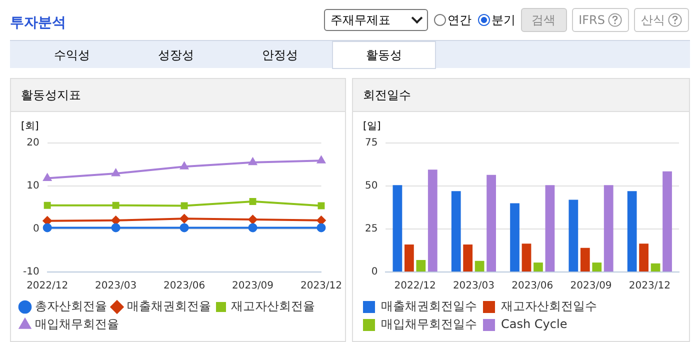  What do you see at coordinates (371, 229) in the screenshot?
I see `y-tick-label: 25` at bounding box center [371, 229].